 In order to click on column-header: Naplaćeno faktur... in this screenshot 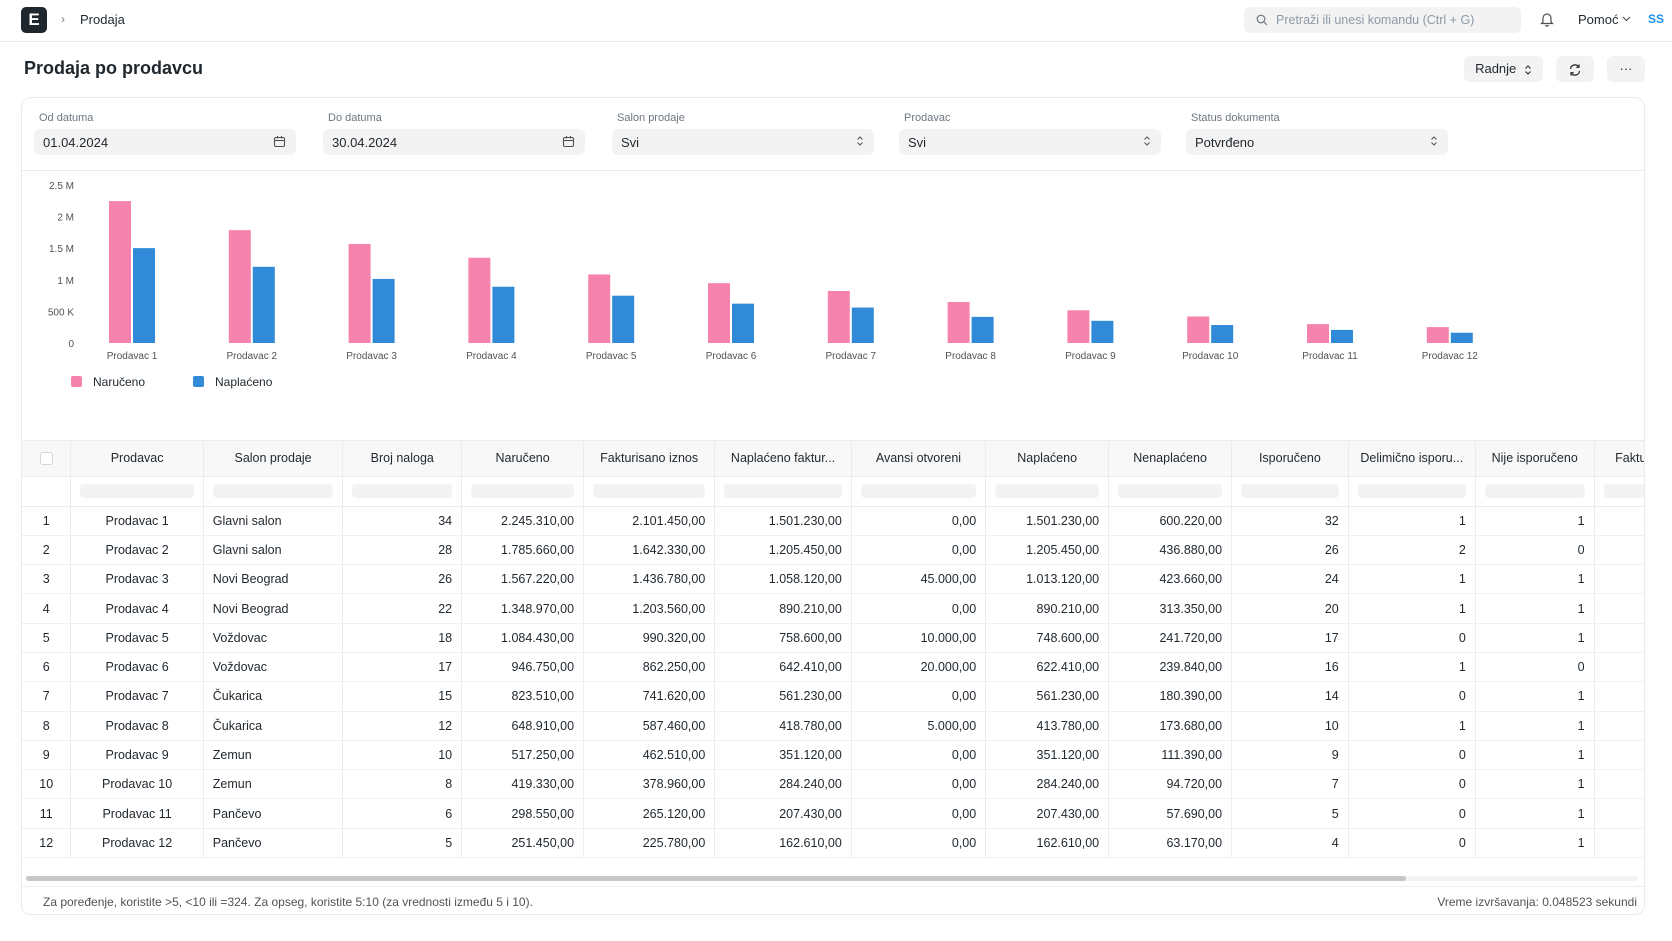, I will do `click(783, 459)`.